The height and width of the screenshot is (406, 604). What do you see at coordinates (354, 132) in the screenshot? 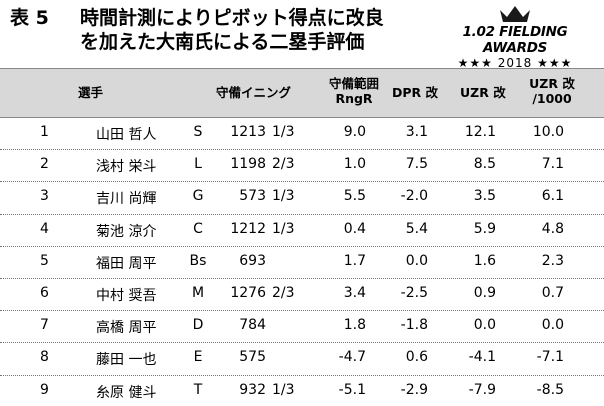
I see `rngr-cell: 9.0` at bounding box center [354, 132].